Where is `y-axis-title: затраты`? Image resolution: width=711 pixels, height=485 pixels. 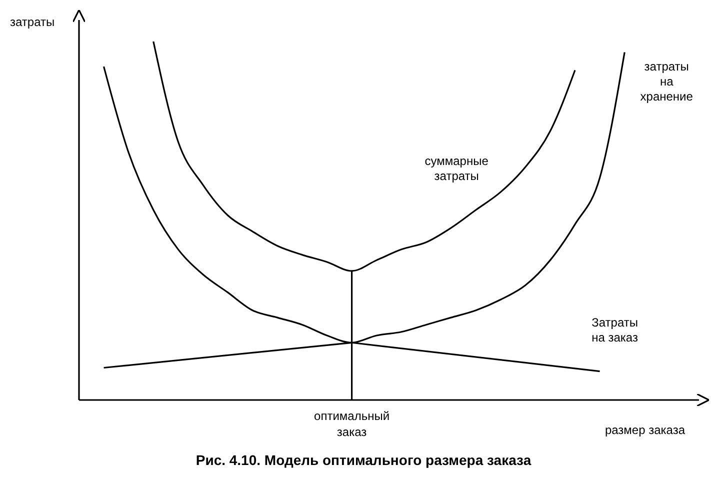
y-axis-title: затраты is located at coordinates (32, 22).